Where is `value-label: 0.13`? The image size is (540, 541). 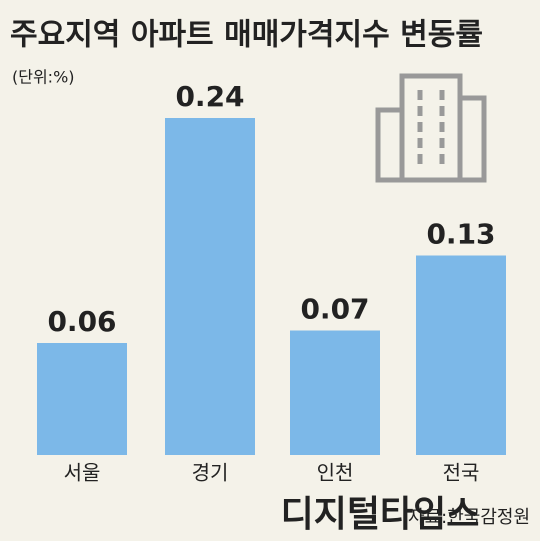
value-label: 0.13 is located at coordinates (460, 234).